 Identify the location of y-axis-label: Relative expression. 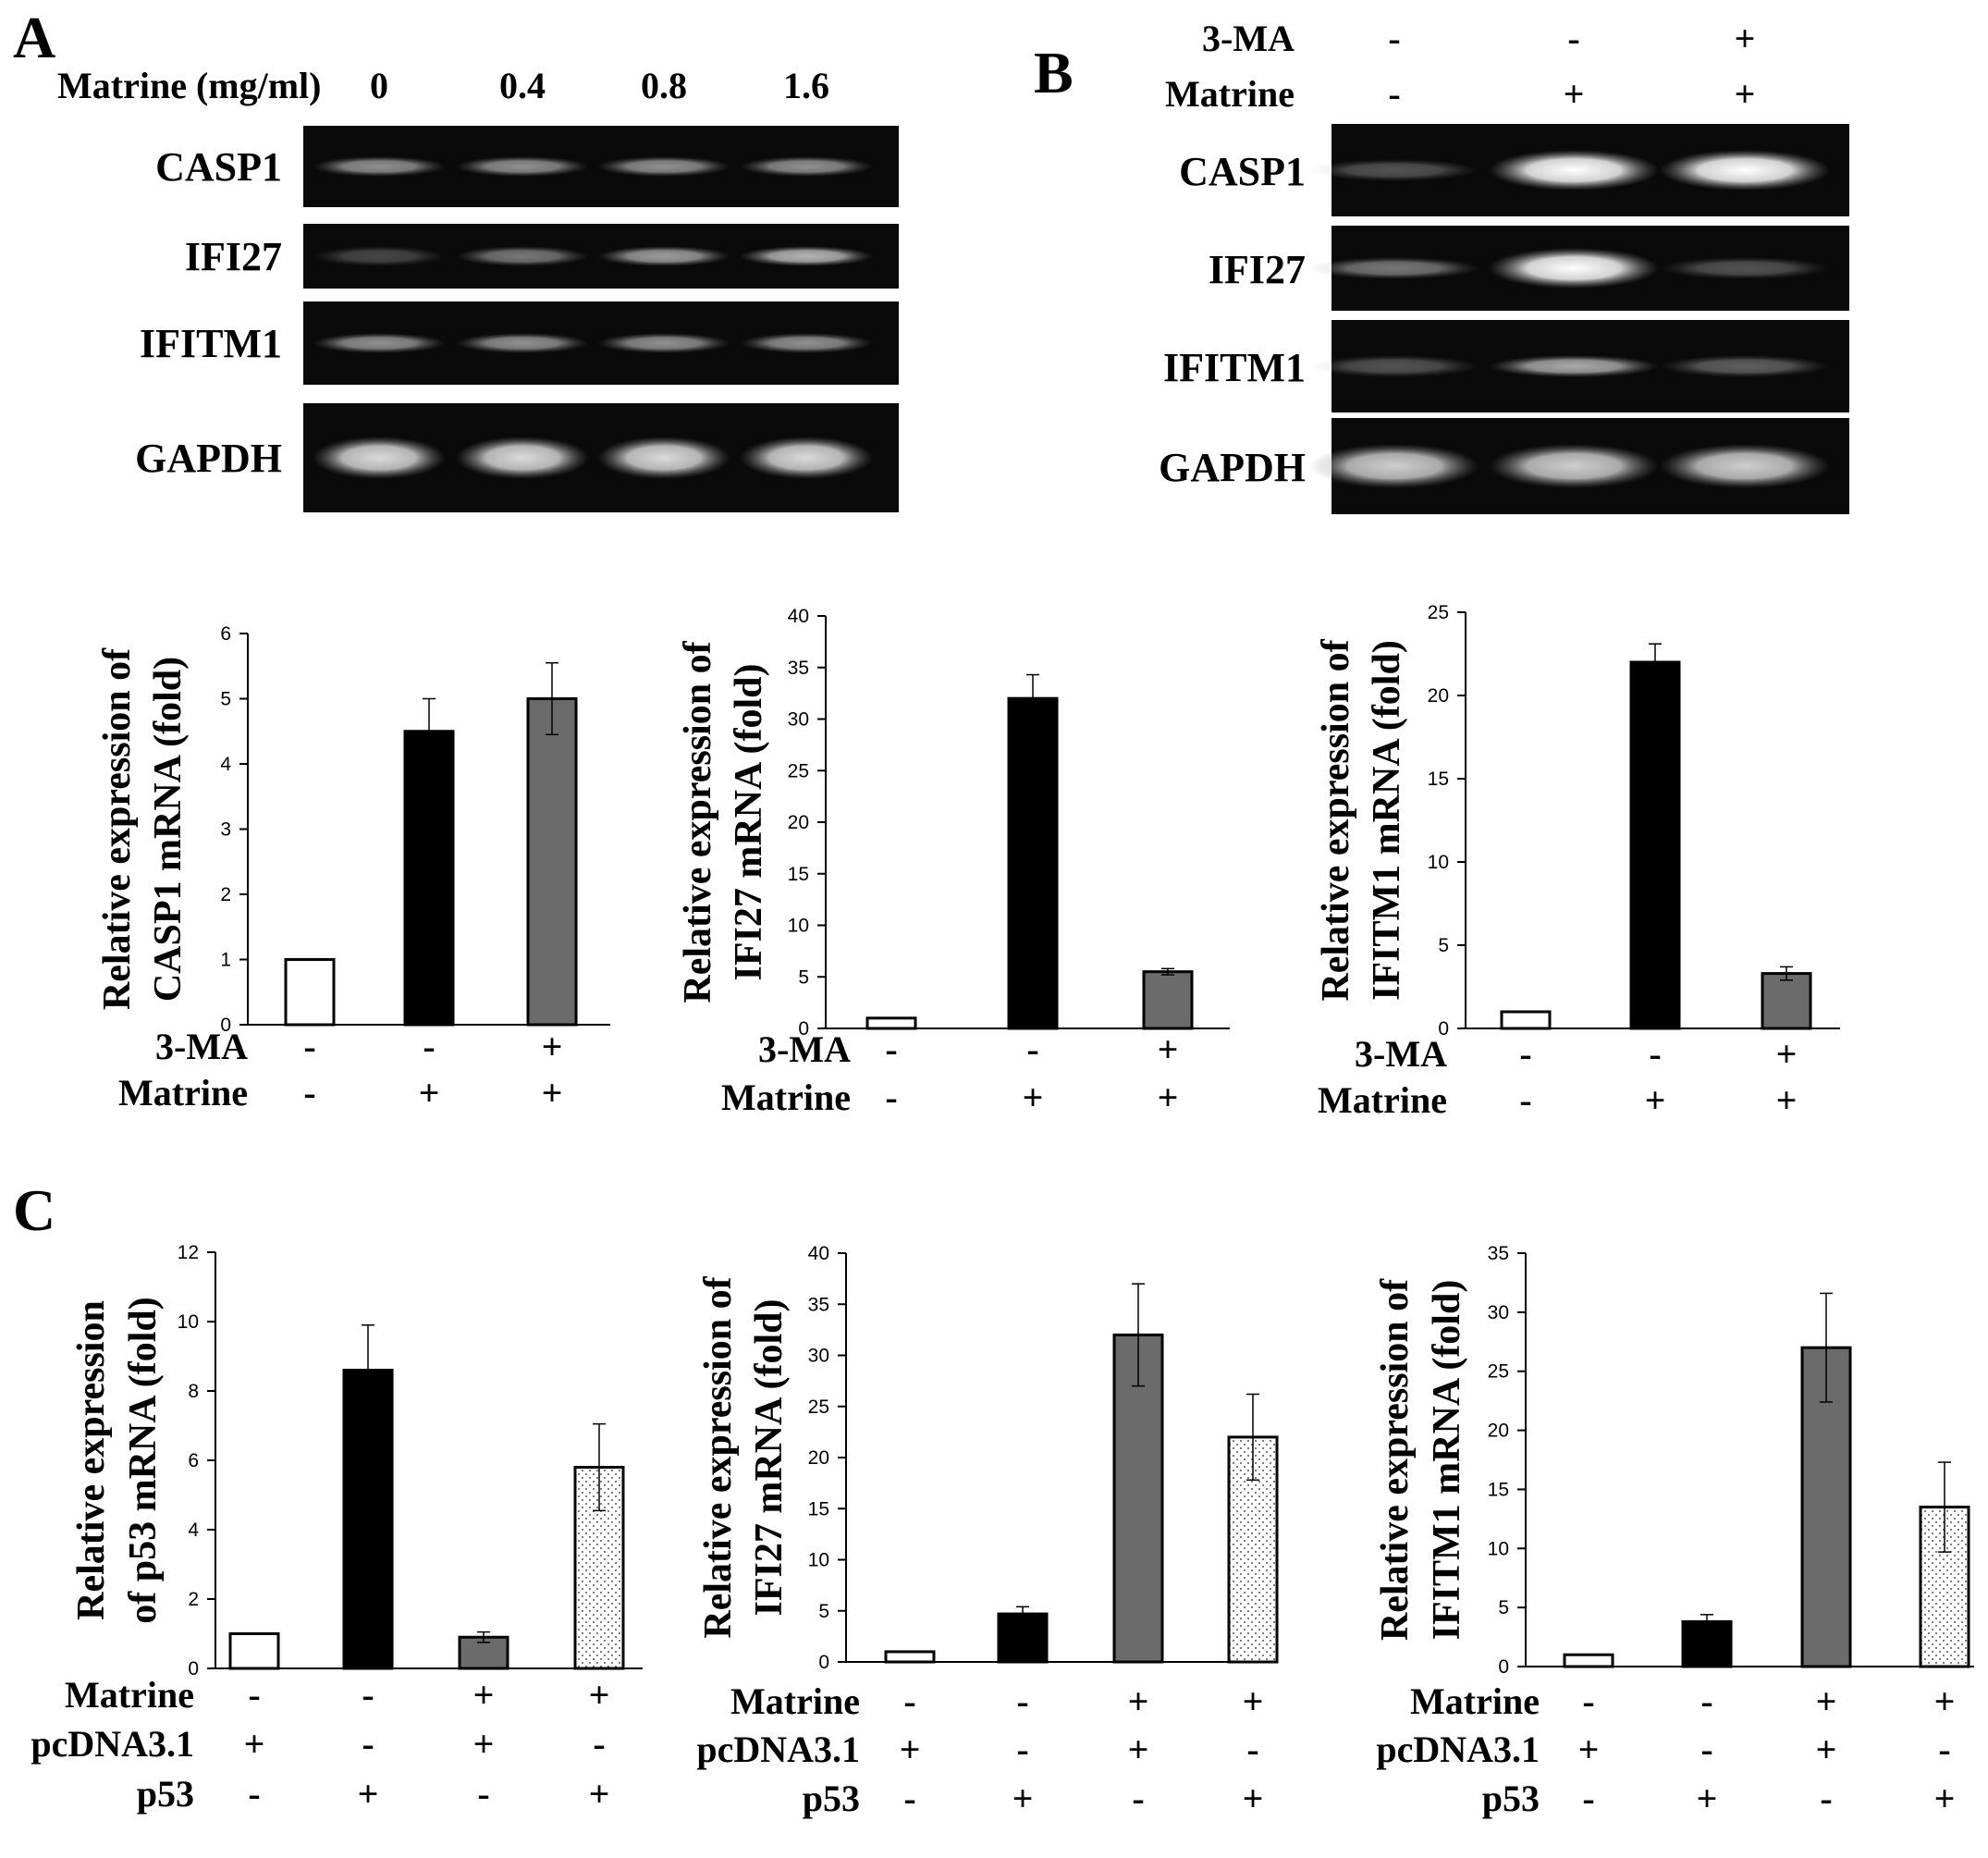
(91, 1460).